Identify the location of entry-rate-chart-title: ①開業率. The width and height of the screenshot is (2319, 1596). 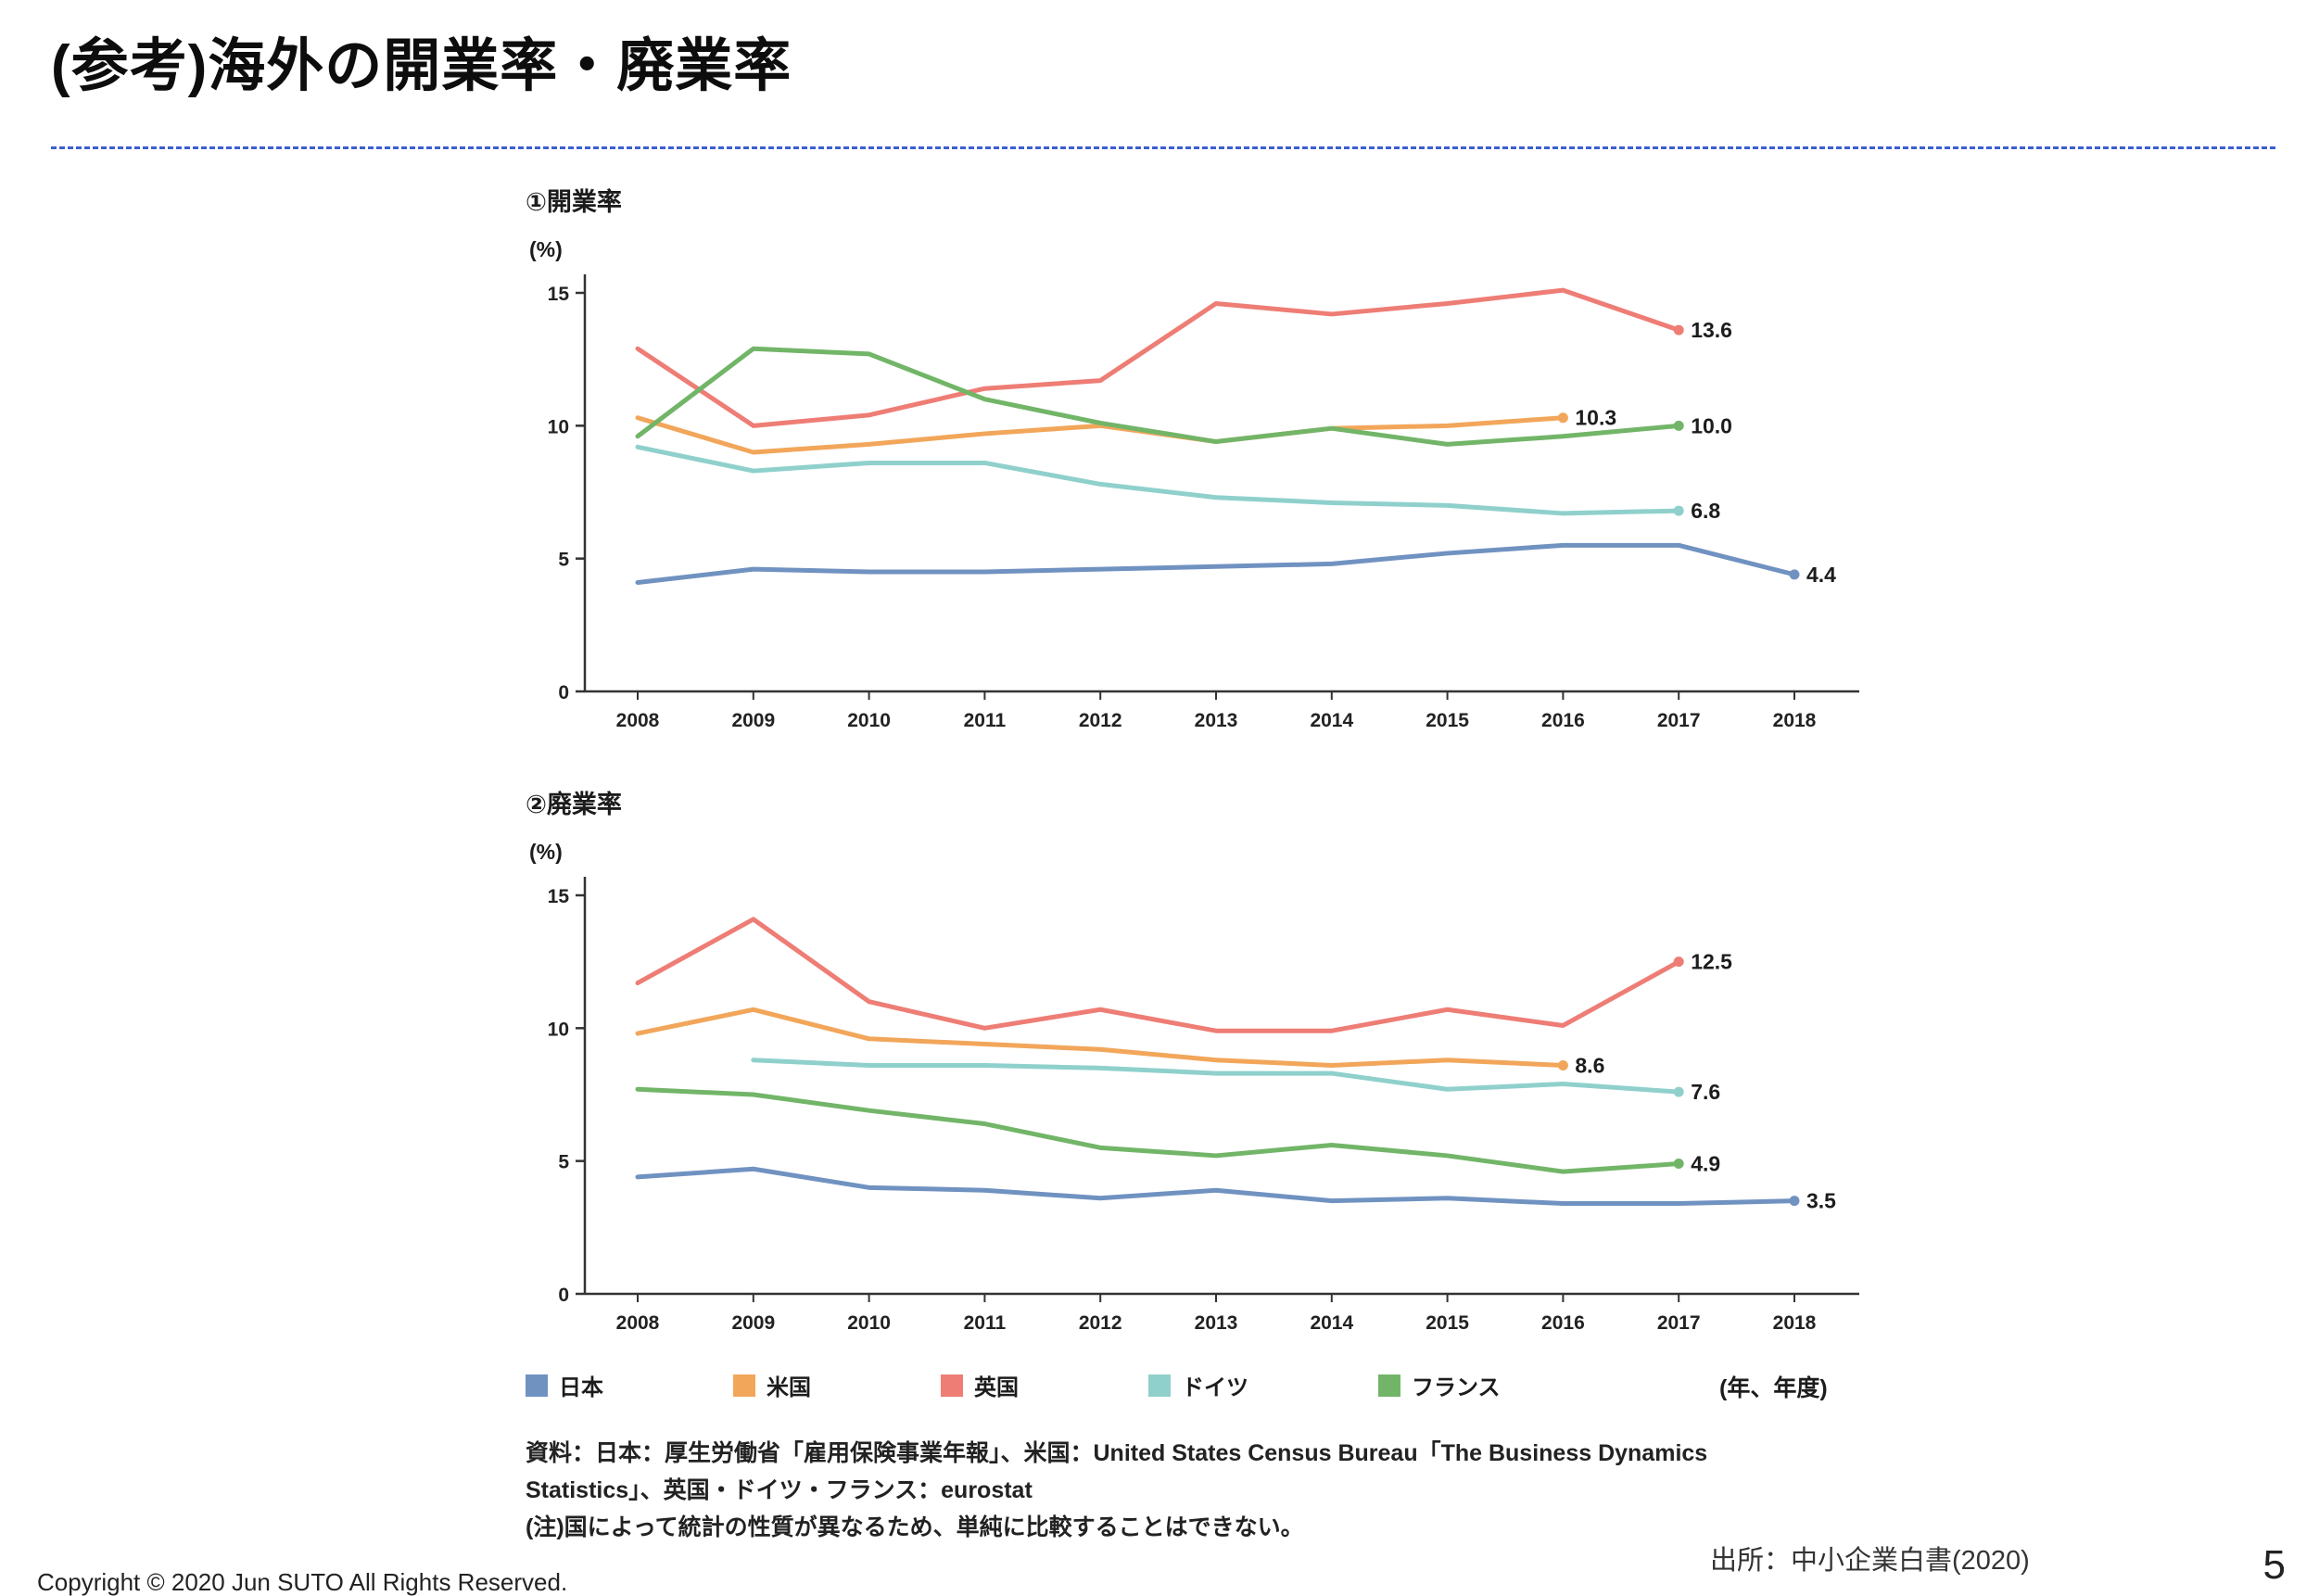
(574, 202).